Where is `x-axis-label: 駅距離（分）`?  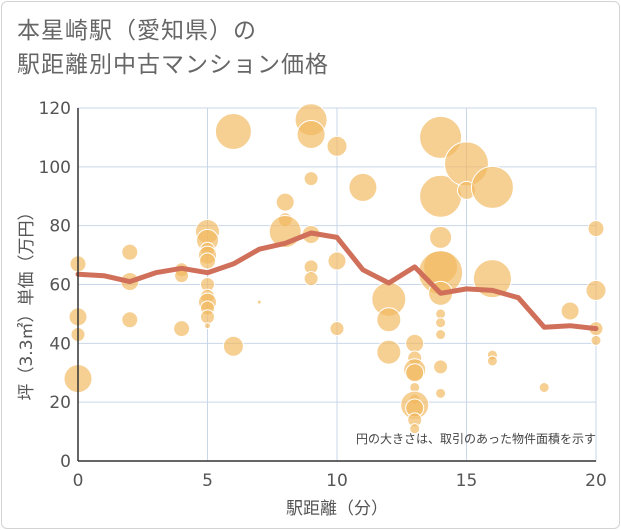
x-axis-label: 駅距離（分） is located at coordinates (337, 509).